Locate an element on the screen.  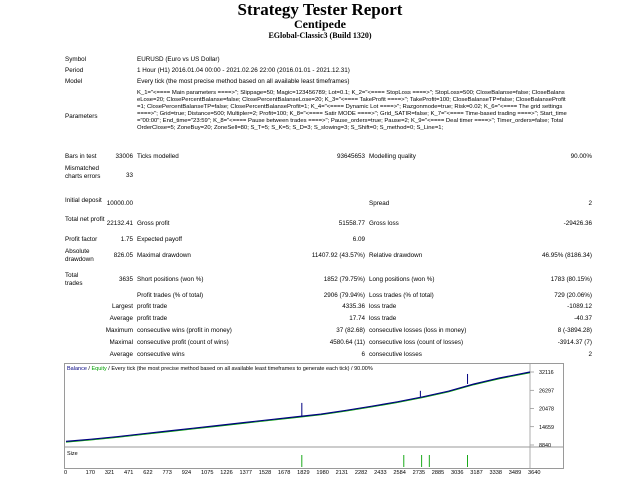
x-tick-label: 2885 is located at coordinates (438, 473).